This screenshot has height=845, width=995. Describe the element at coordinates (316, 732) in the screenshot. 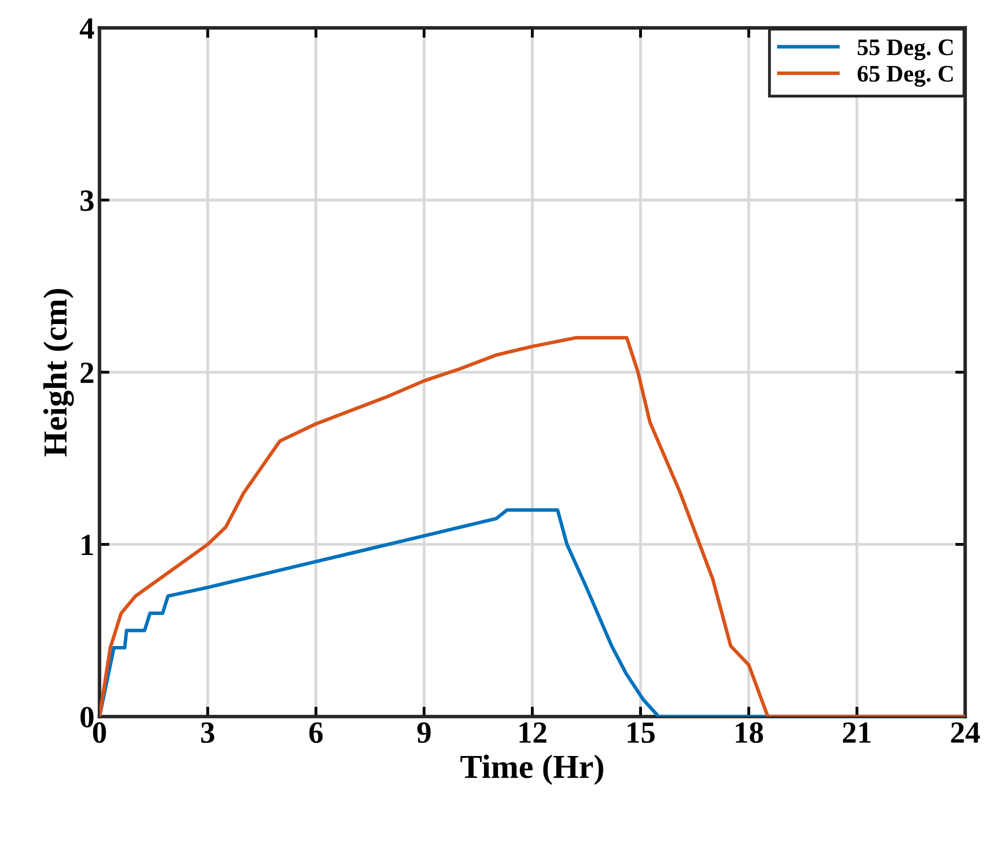

I see `x-tick-label: 6` at that location.